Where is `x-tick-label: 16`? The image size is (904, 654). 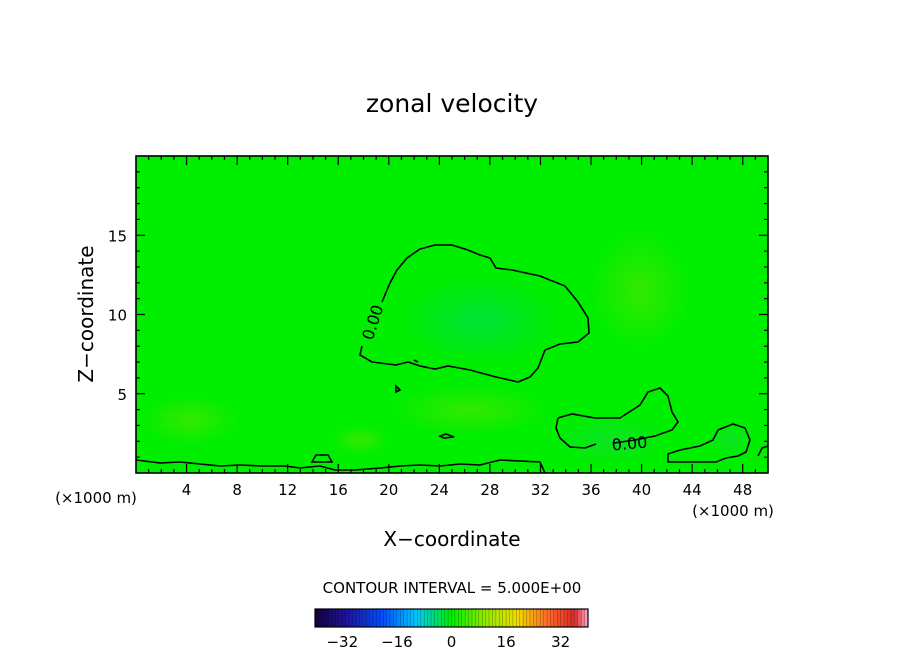
x-tick-label: 16 is located at coordinates (338, 490).